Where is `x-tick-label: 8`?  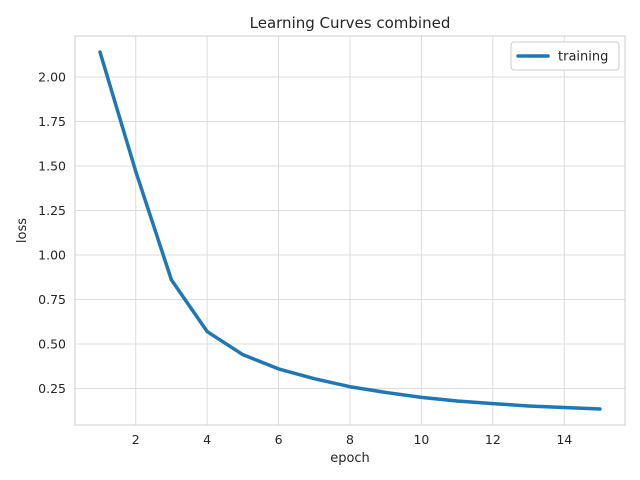 x-tick-label: 8 is located at coordinates (350, 439).